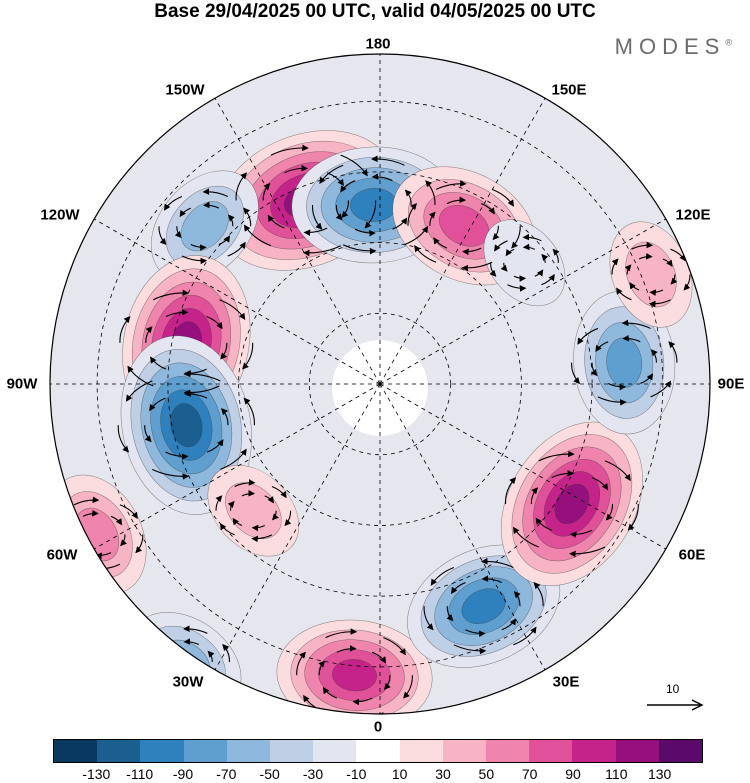 The width and height of the screenshot is (750, 783). Describe the element at coordinates (140, 774) in the screenshot. I see `colorbar-tick-label: -110` at that location.